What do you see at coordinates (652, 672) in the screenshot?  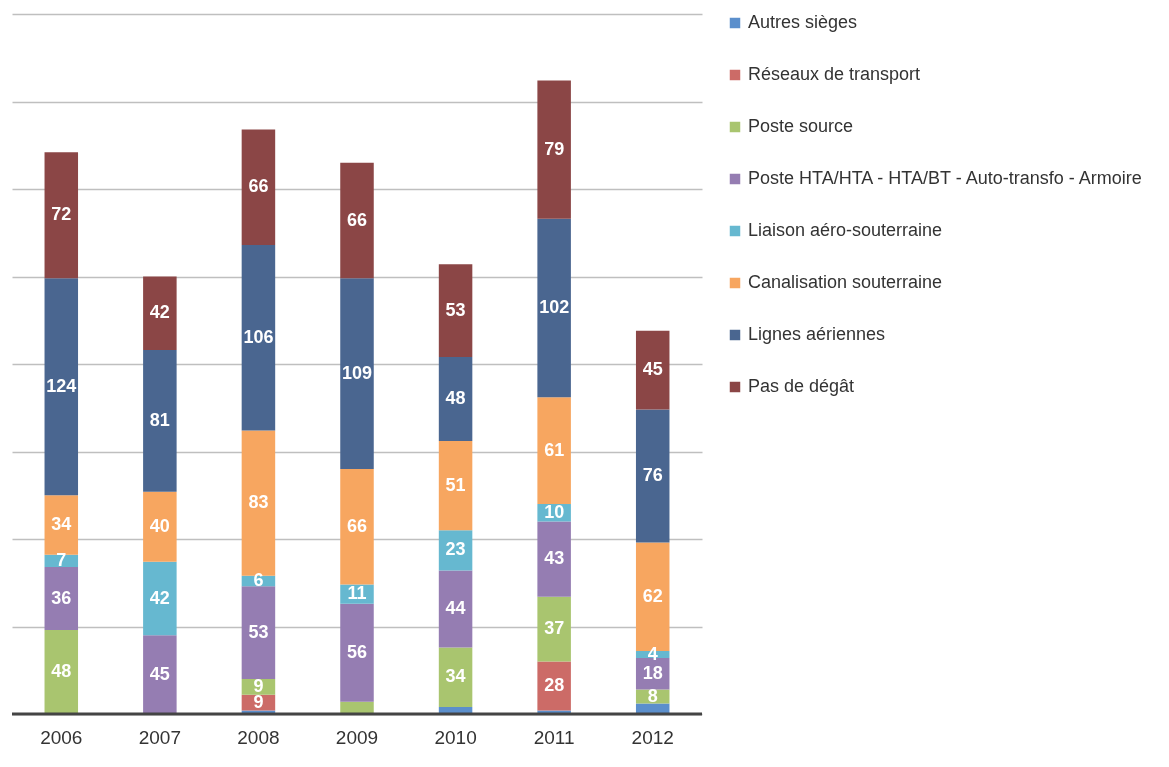 I see `data-label: 18` at bounding box center [652, 672].